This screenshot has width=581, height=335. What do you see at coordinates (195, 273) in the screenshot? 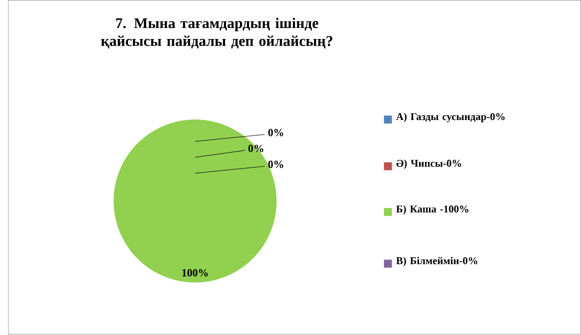
I see `data-label: 100%` at bounding box center [195, 273].